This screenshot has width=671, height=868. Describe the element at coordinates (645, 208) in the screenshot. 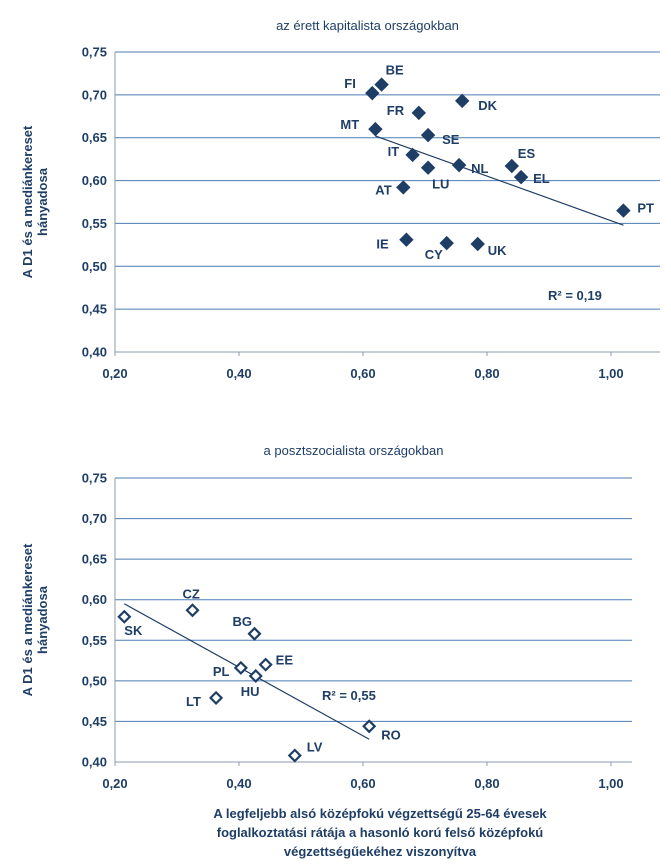

I see `point-label-pt: PT` at that location.